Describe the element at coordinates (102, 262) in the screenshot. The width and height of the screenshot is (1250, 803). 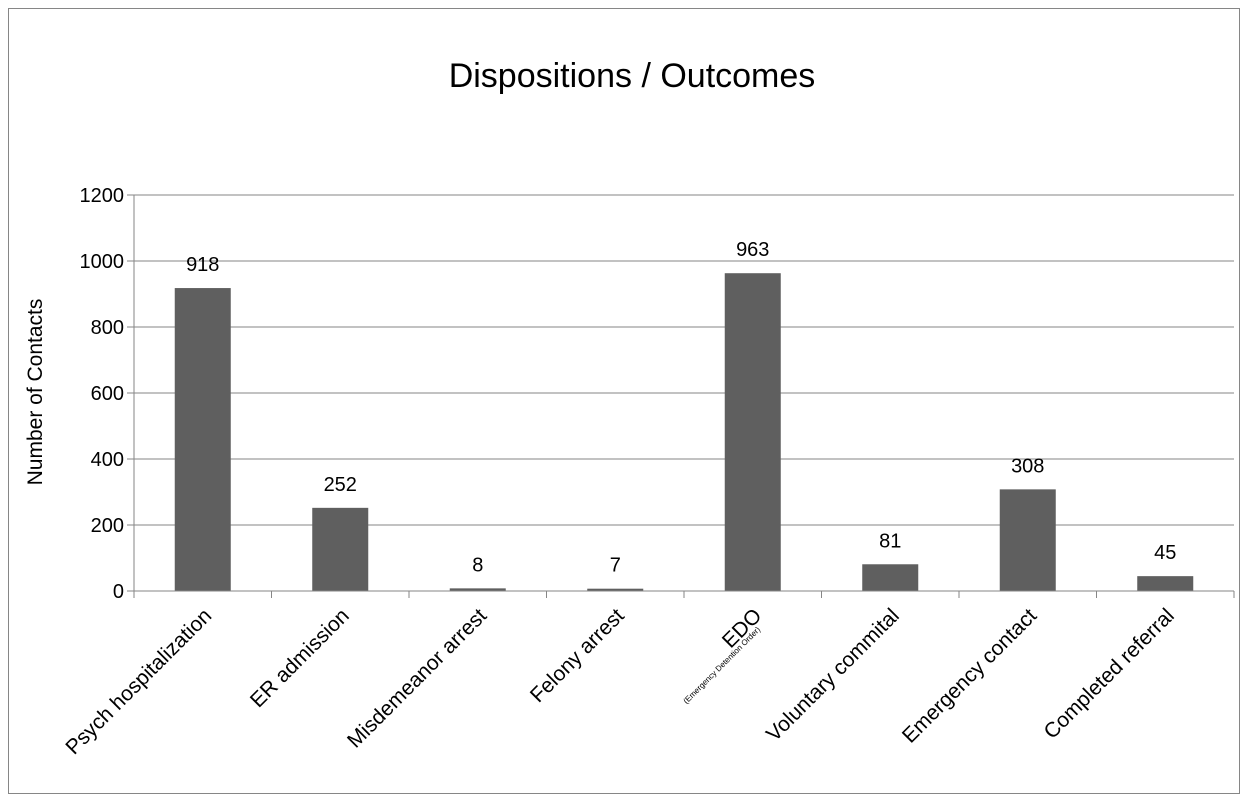
I see `y-tick-label: 1000` at that location.